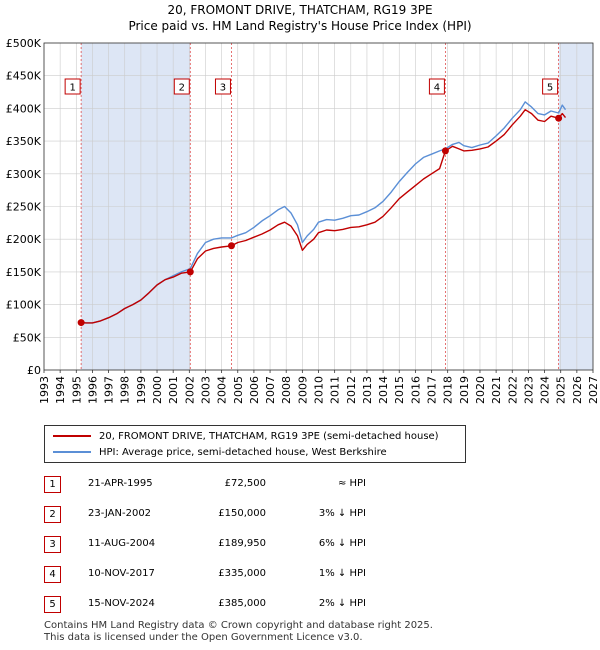  Describe the element at coordinates (254, 390) in the screenshot. I see `x-tick-label: 2006` at that location.